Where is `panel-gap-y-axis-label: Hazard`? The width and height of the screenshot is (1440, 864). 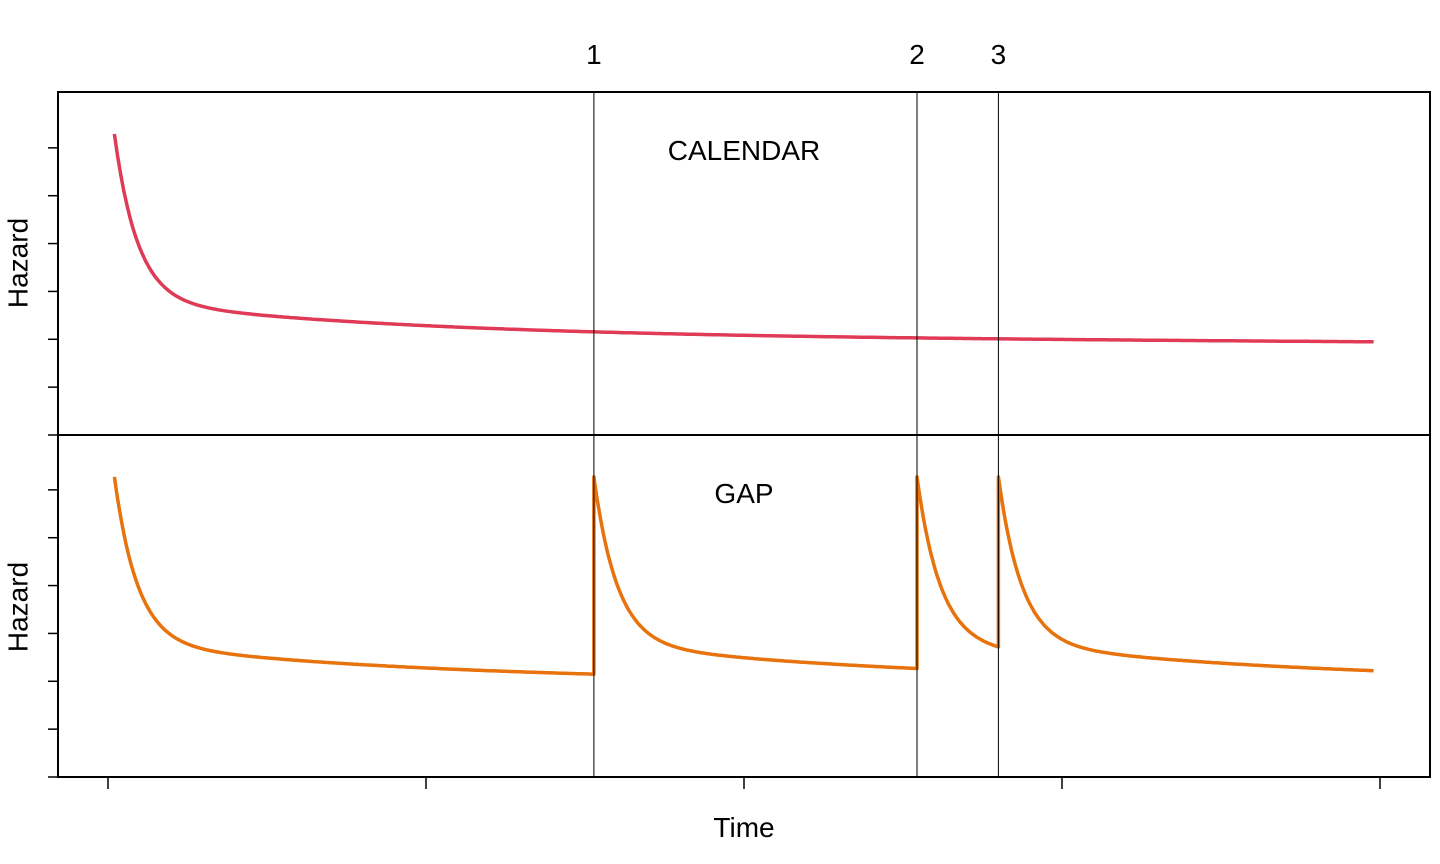 panel-gap-y-axis-label: Hazard is located at coordinates (17, 607).